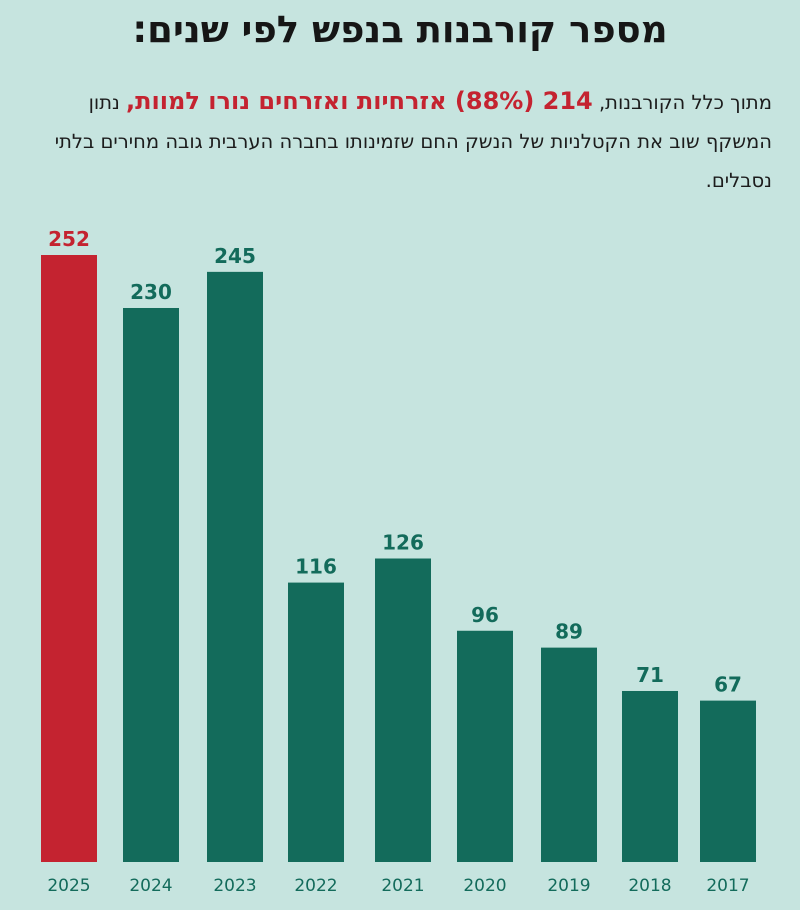  I want to click on bar-2018, so click(650, 776).